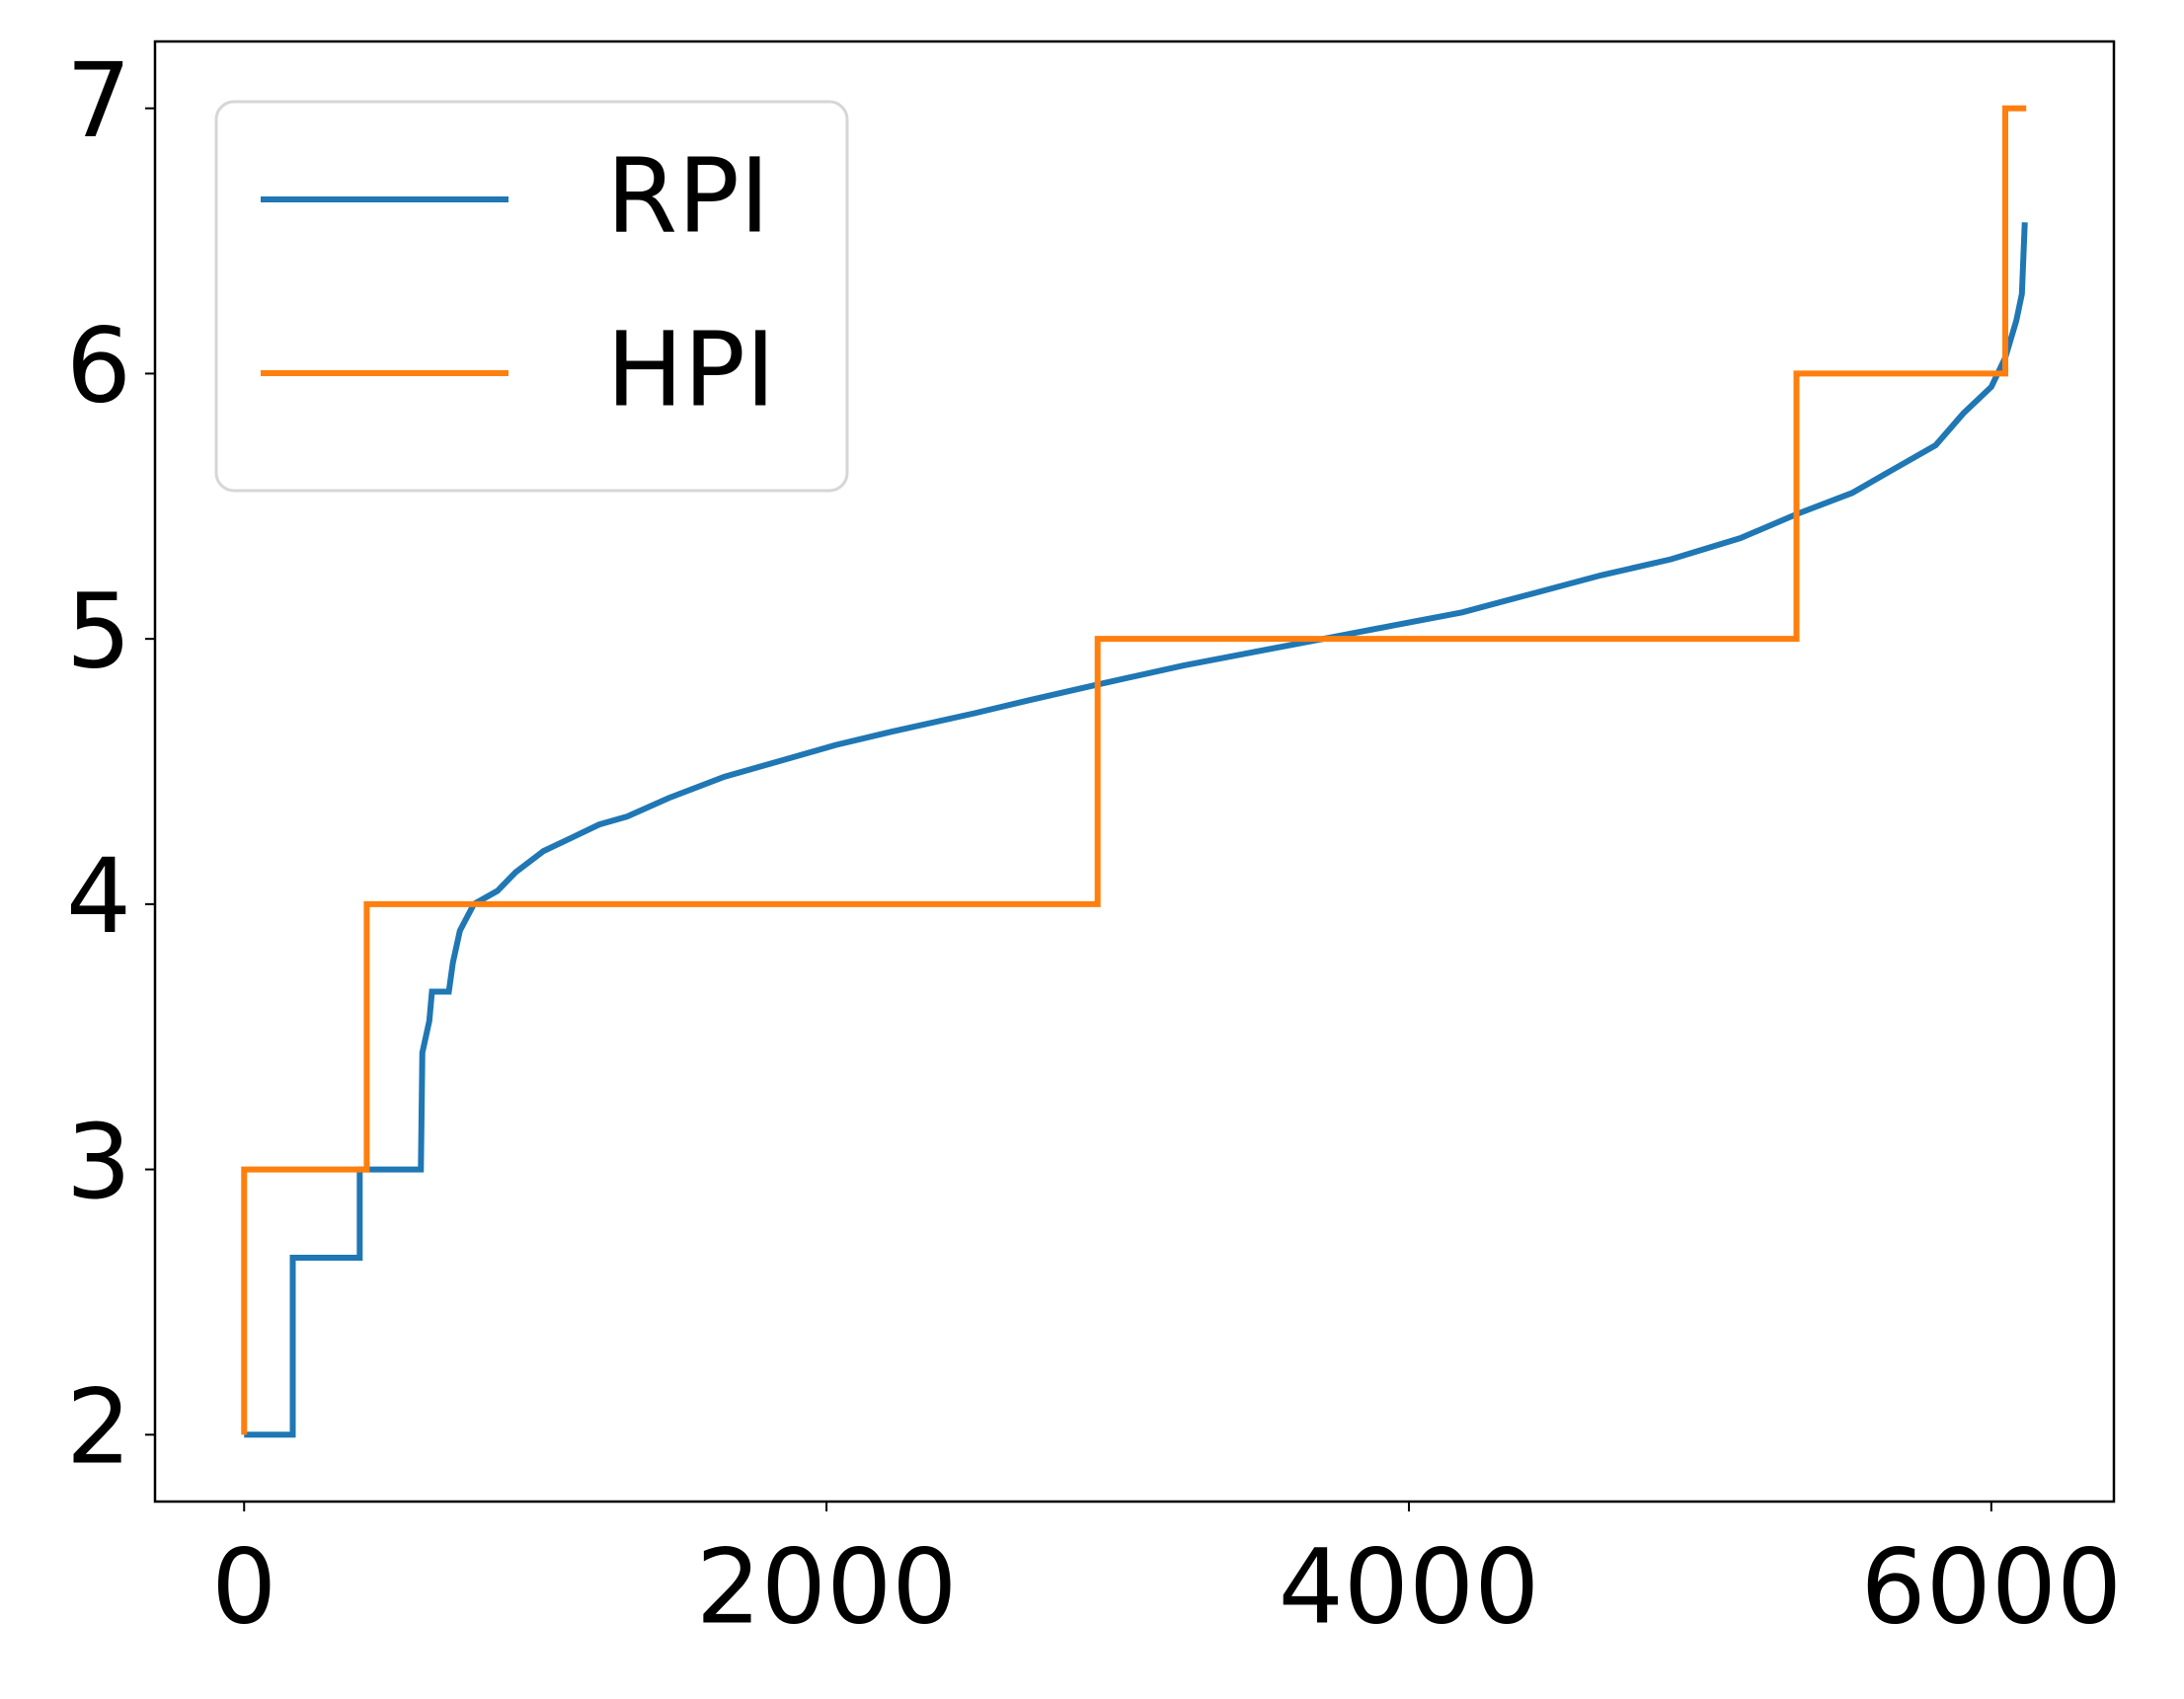 The height and width of the screenshot is (1699, 2184). Describe the element at coordinates (98, 366) in the screenshot. I see `y-tick-label: 6` at that location.